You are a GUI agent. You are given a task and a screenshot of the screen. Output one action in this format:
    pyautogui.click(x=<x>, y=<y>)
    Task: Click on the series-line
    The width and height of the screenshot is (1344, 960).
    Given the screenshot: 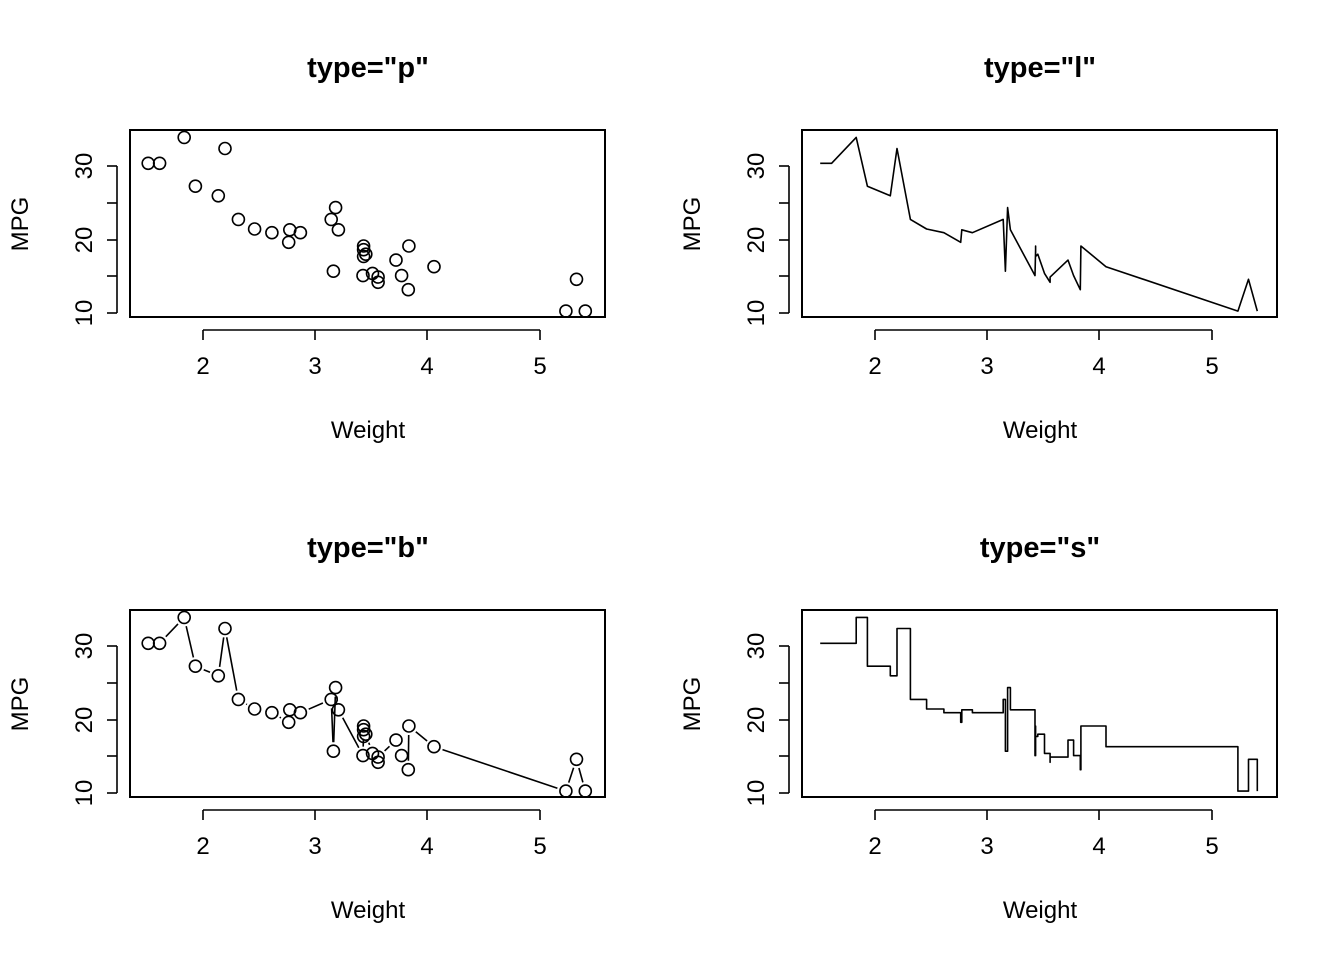 What is the action you would take?
    pyautogui.click(x=1039, y=224)
    